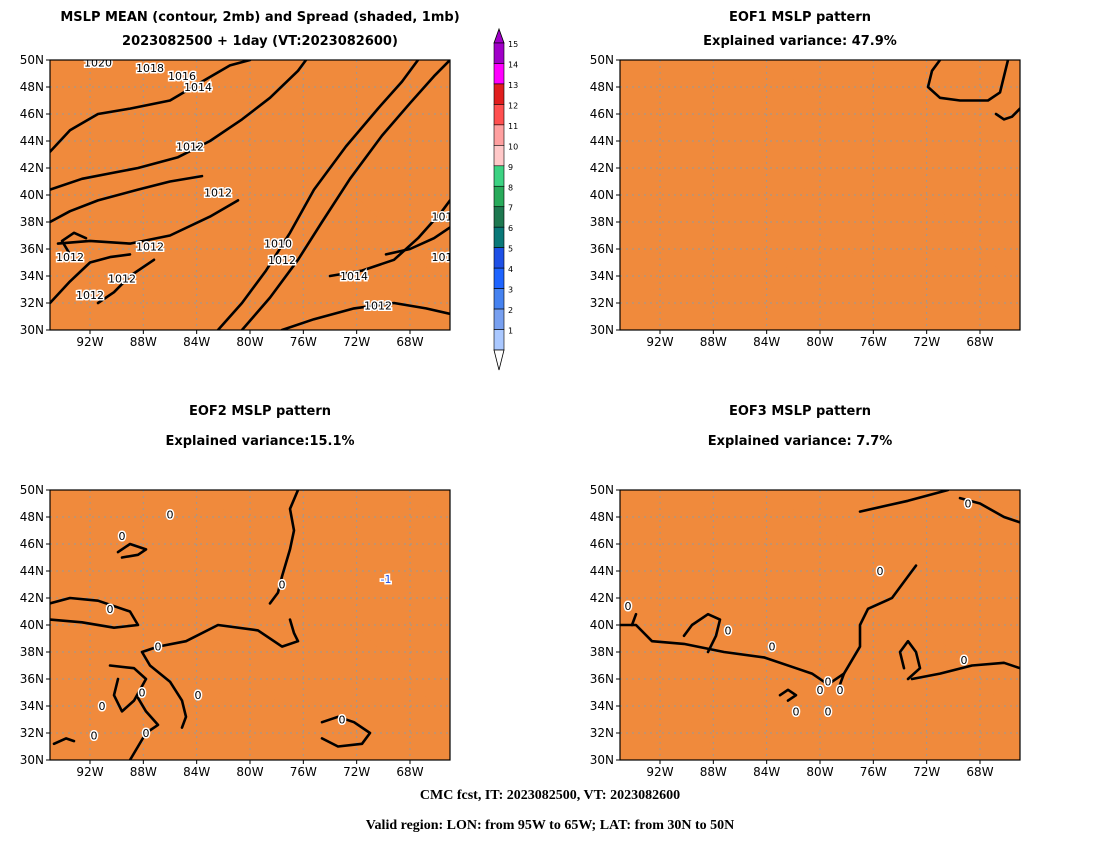 The width and height of the screenshot is (1100, 850). What do you see at coordinates (32, 706) in the screenshot?
I see `lat-label: 34N` at bounding box center [32, 706].